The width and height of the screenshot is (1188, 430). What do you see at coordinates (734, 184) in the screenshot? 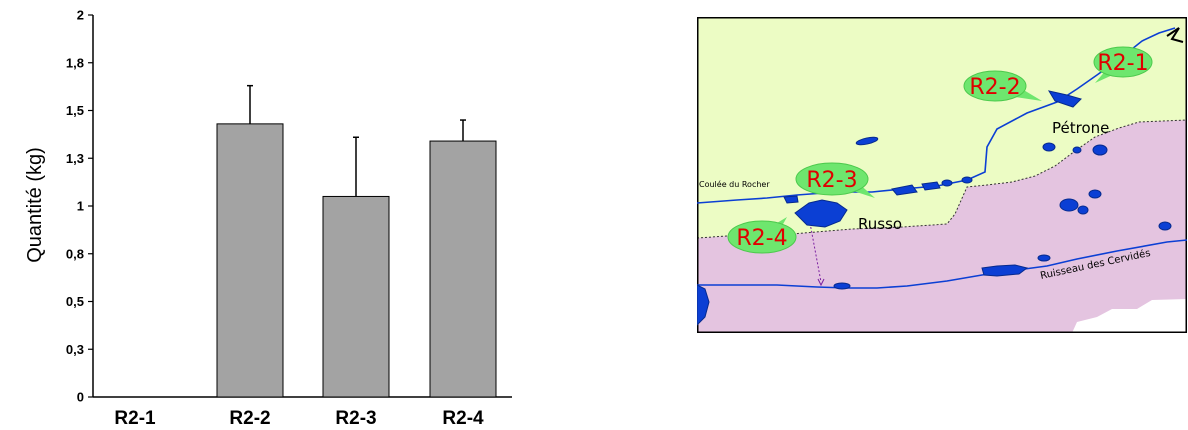
I see `place-coulee: Coulée du Rocher` at bounding box center [734, 184].